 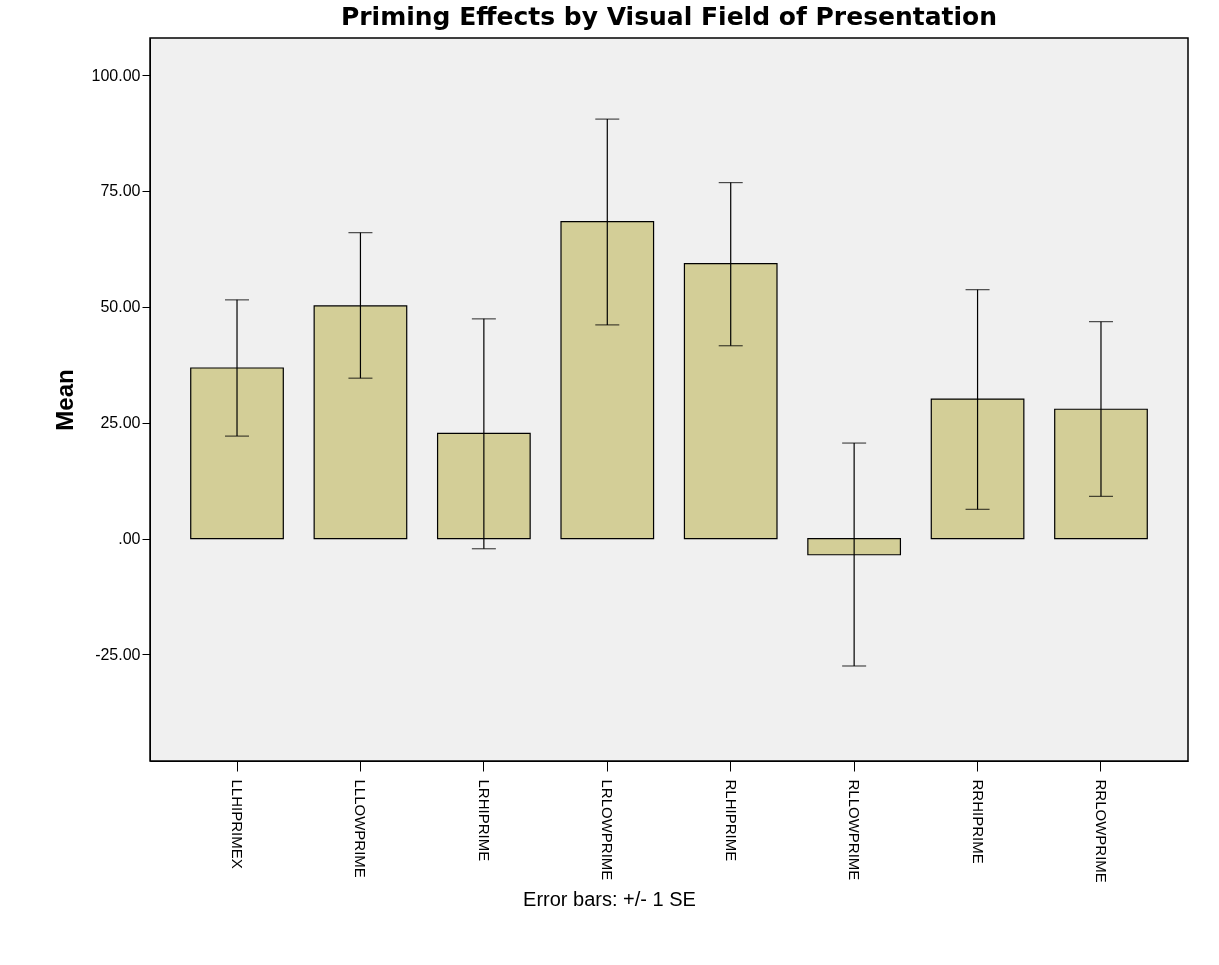 What do you see at coordinates (731, 820) in the screenshot?
I see `x-tick-label: RLHIPRIME` at bounding box center [731, 820].